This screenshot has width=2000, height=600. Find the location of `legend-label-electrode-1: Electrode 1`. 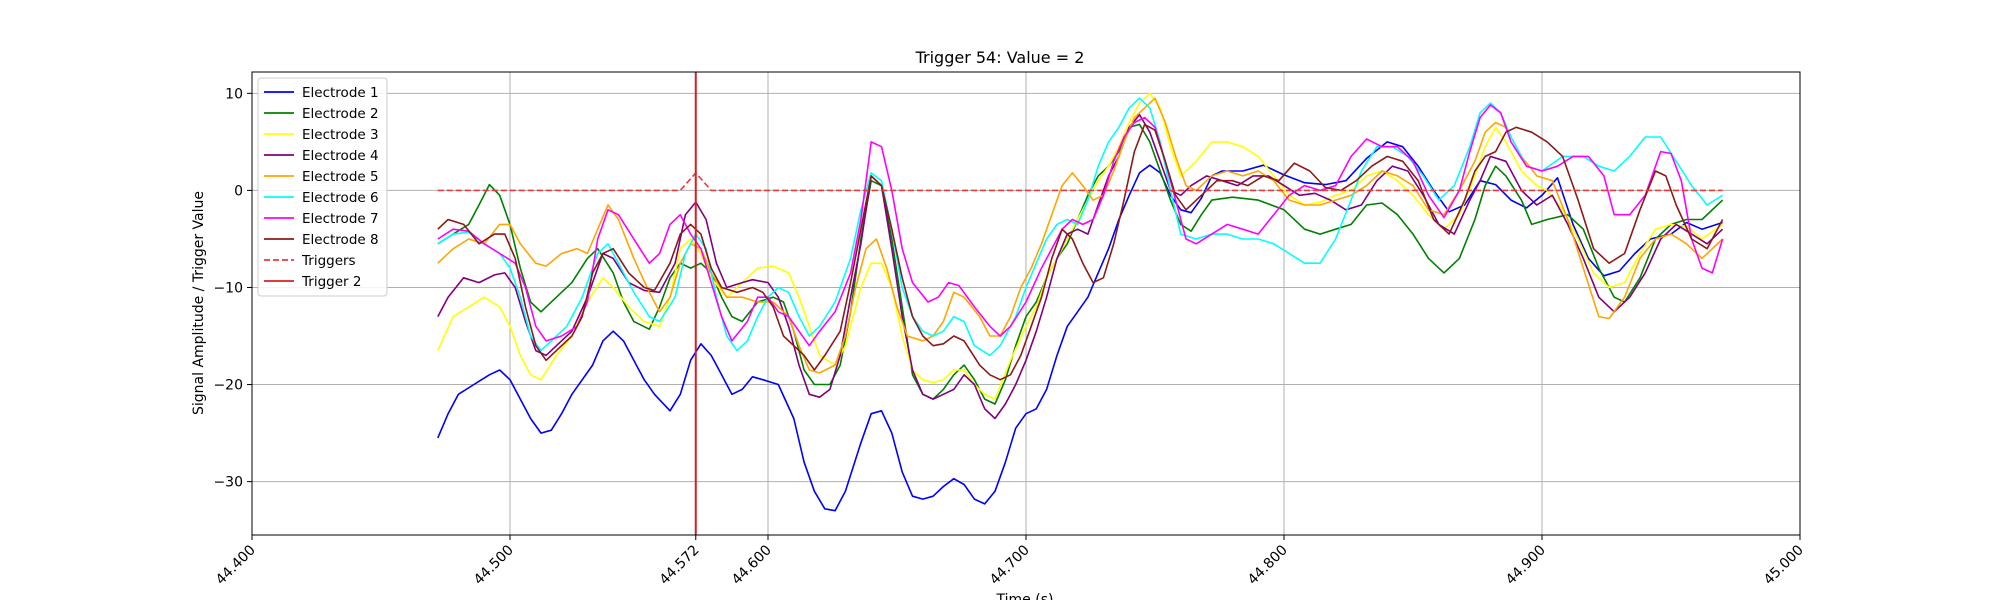

legend-label-electrode-1: Electrode 1 is located at coordinates (340, 93).